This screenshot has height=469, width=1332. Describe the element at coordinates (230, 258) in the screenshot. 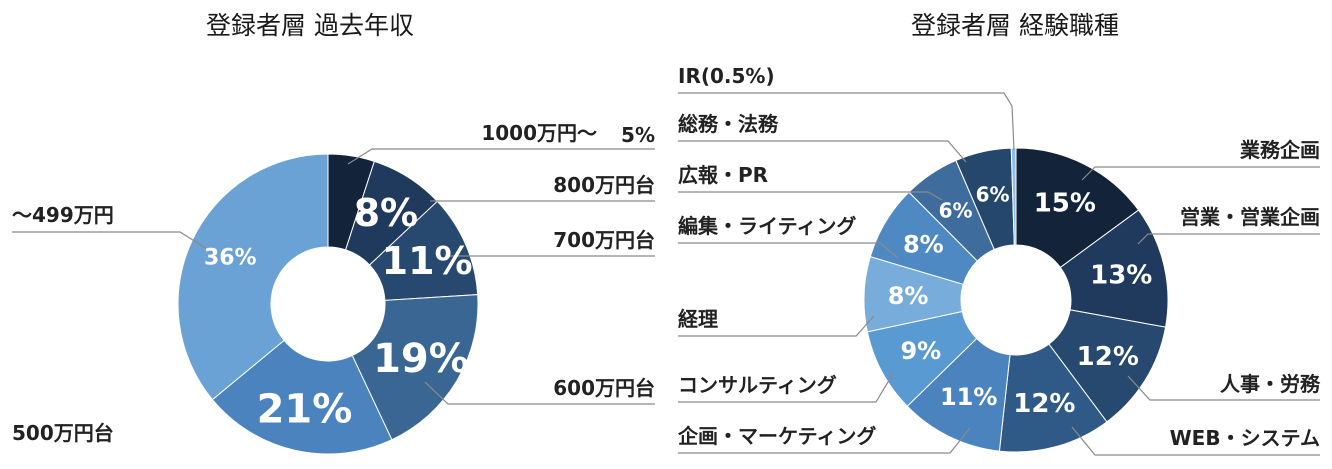

I see `chart0-value-label-5: 36%` at that location.